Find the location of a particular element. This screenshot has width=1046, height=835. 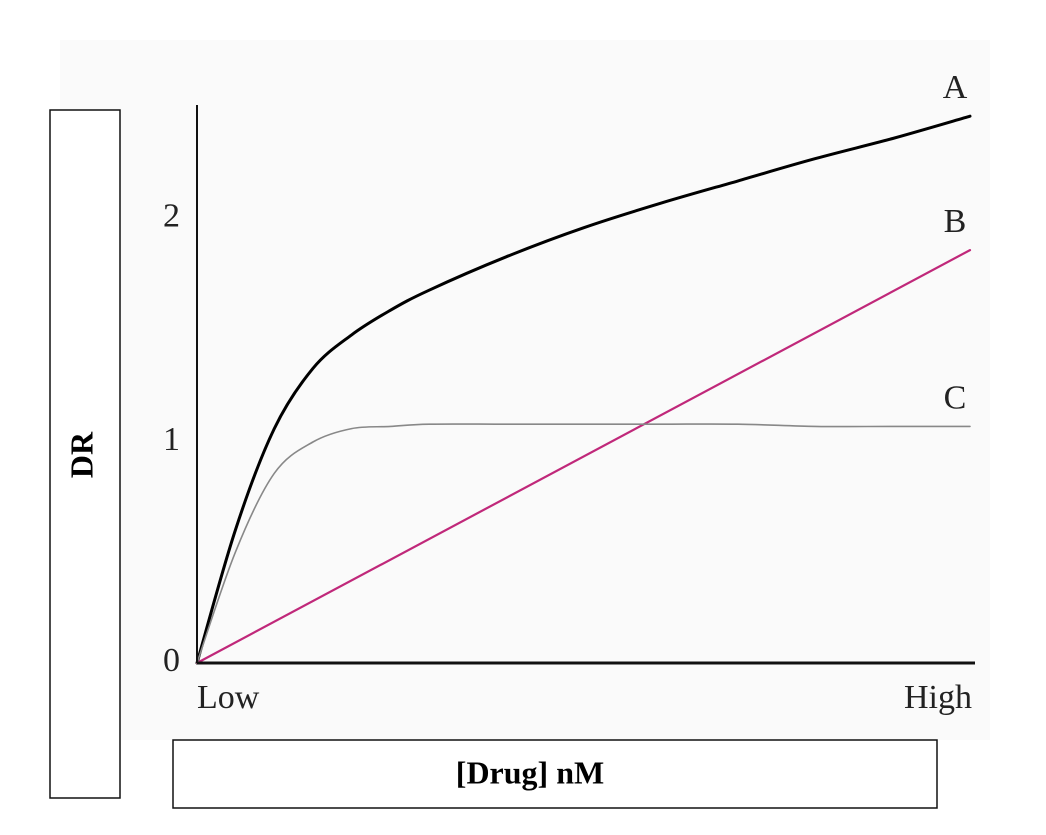

series-label-c: C is located at coordinates (955, 397).